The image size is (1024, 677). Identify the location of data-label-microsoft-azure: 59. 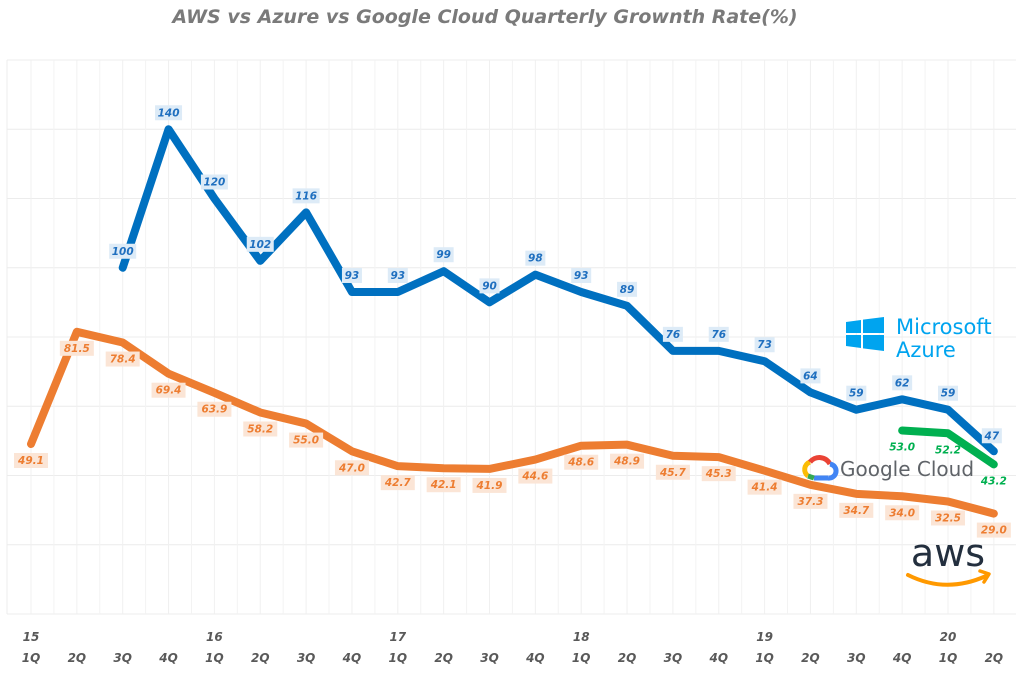
(856, 393).